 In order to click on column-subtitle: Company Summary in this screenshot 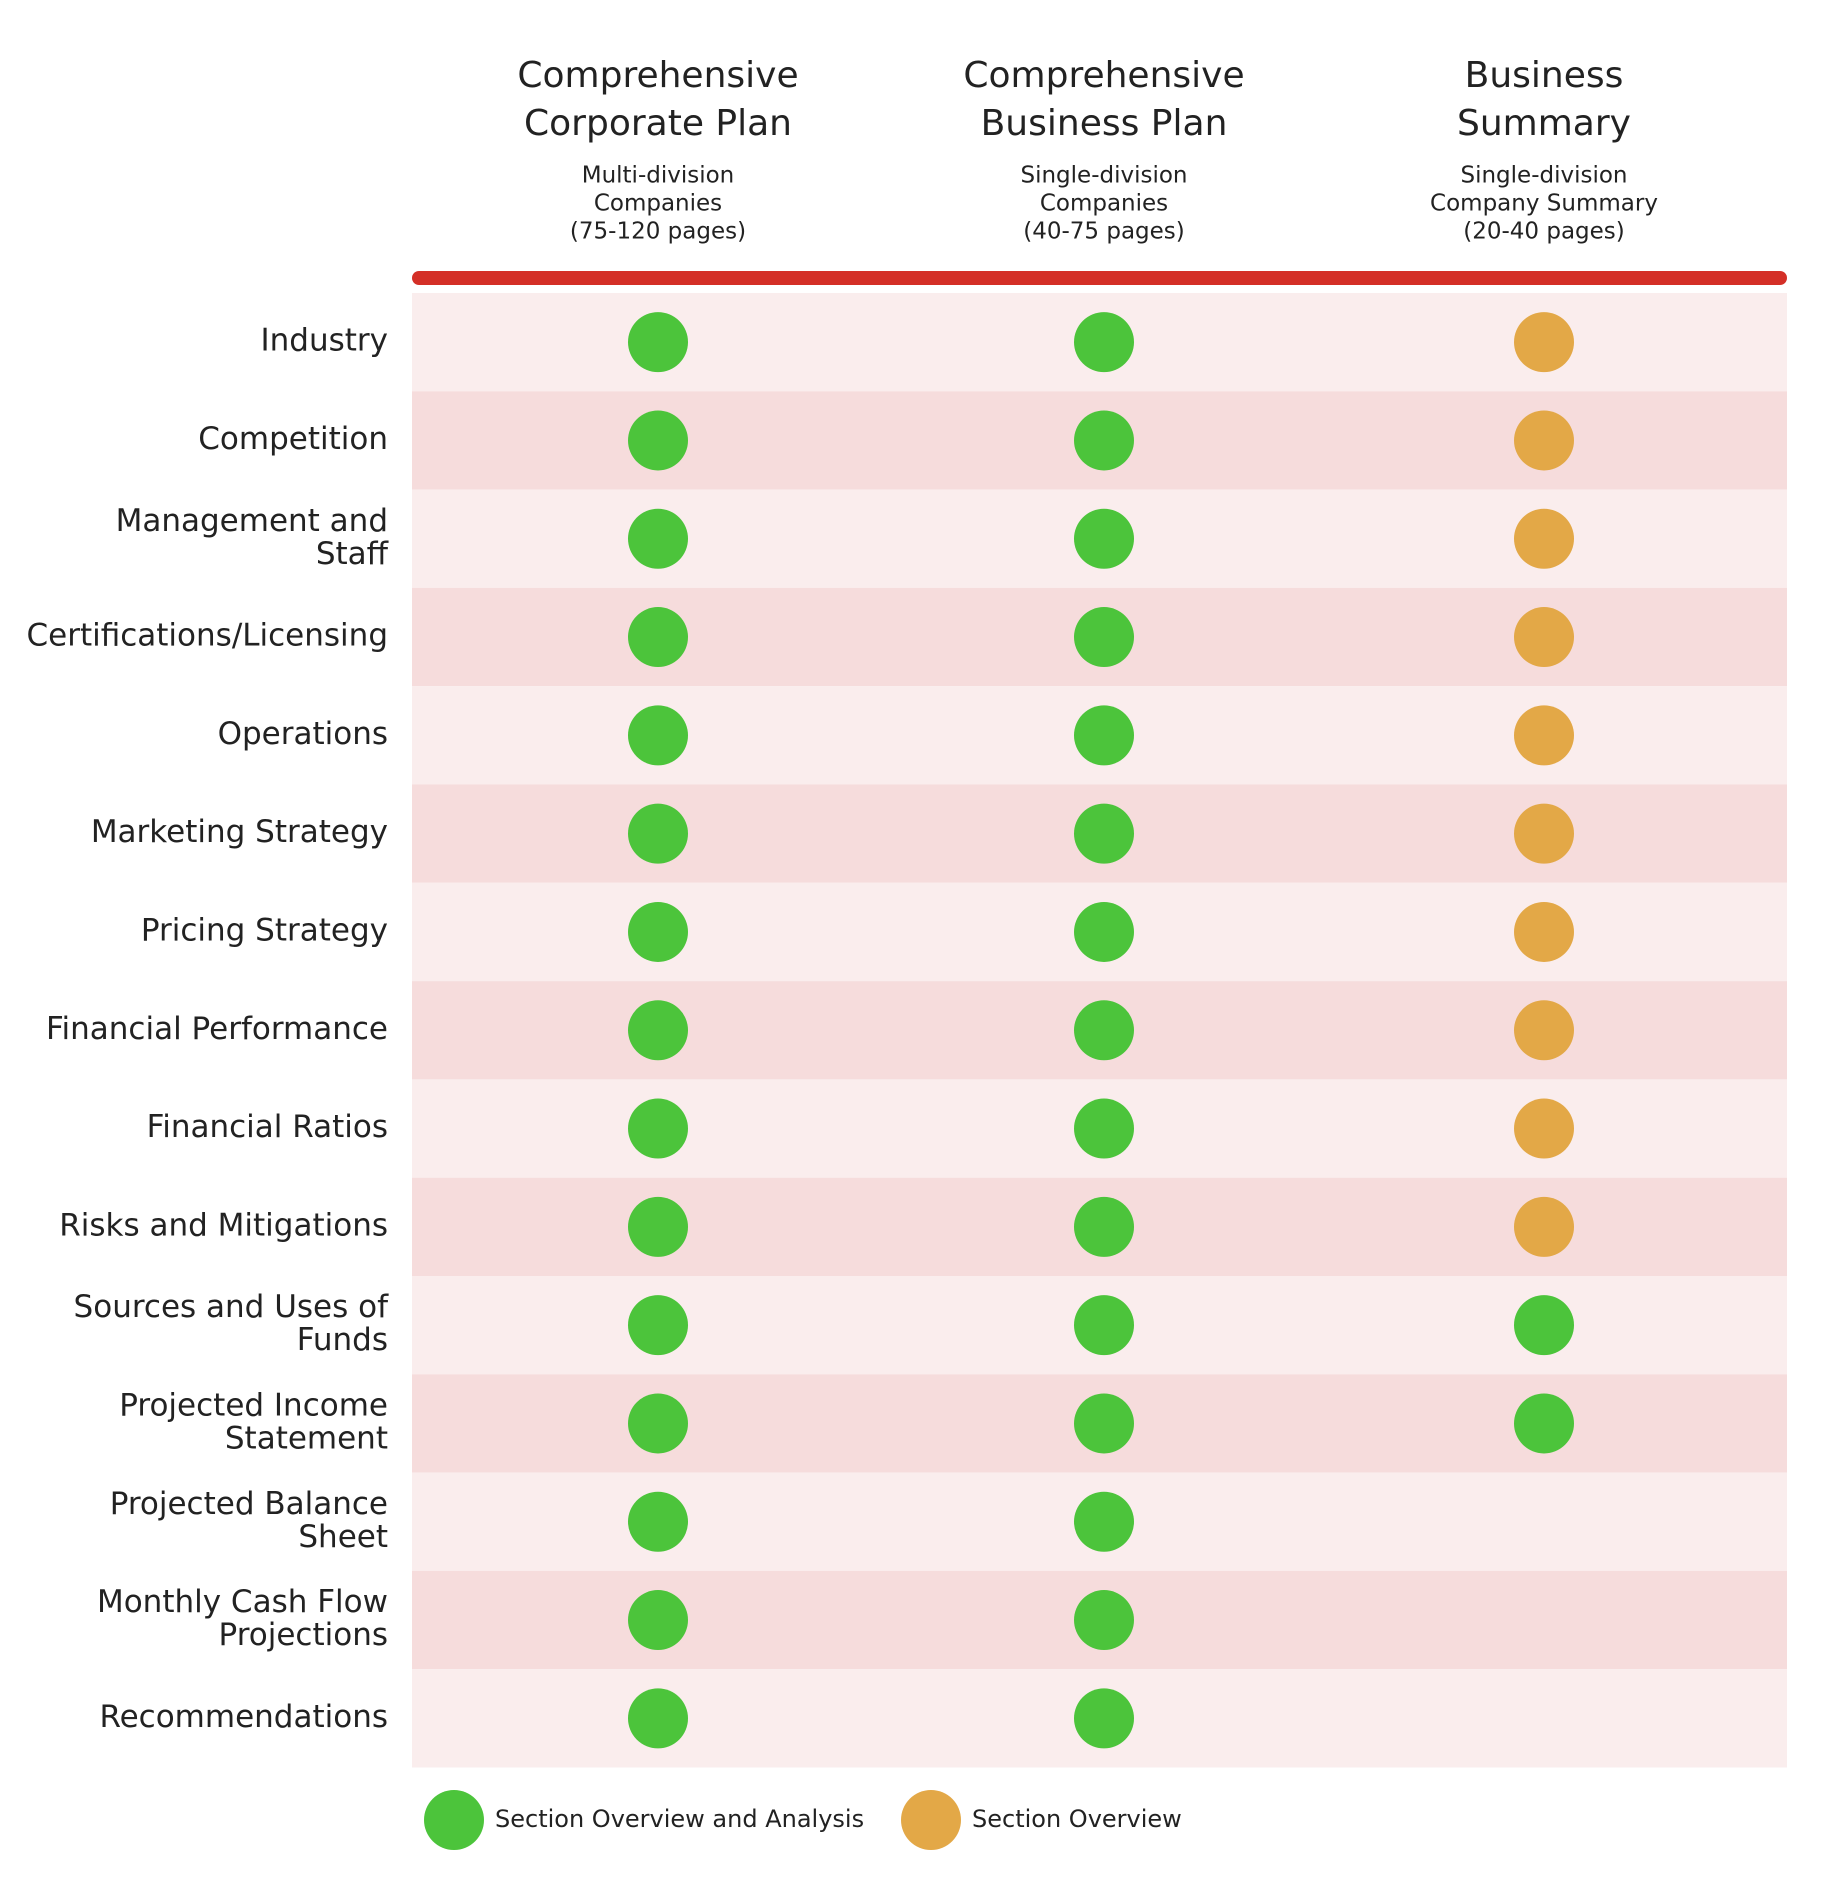, I will do `click(1544, 204)`.